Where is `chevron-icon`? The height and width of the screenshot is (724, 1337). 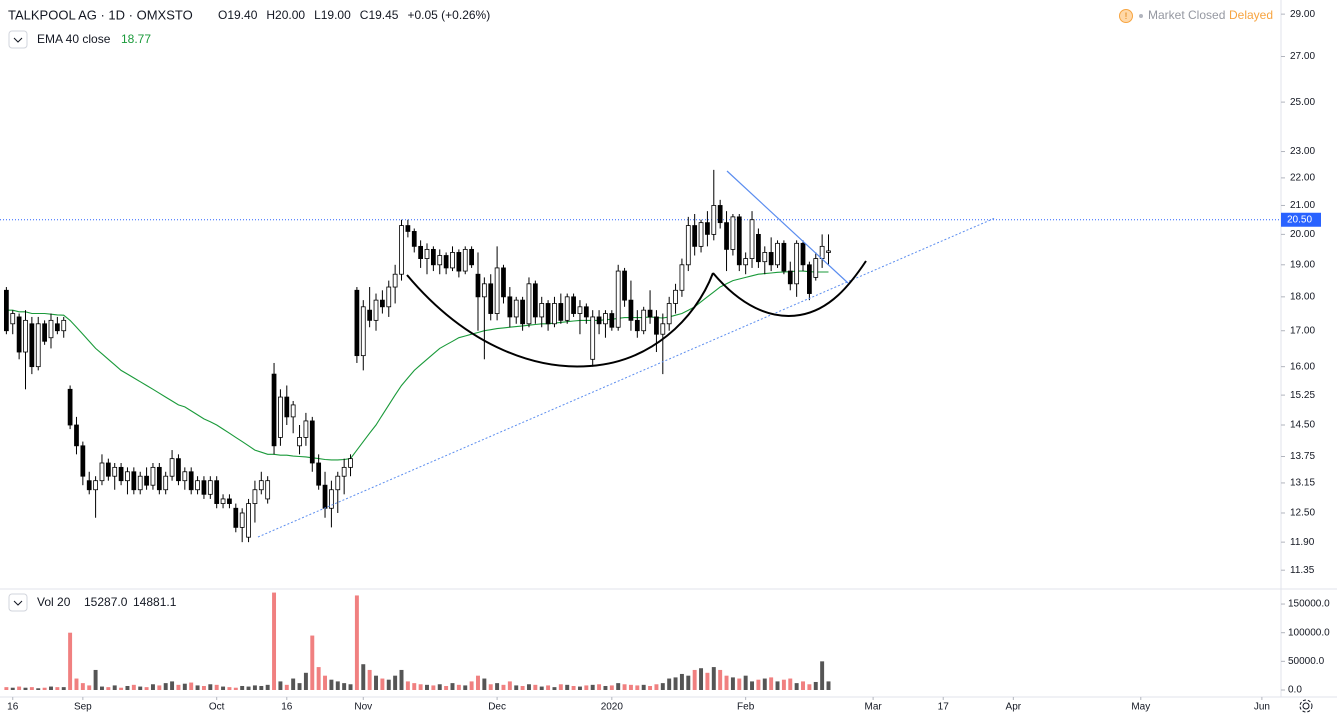 chevron-icon is located at coordinates (18, 603).